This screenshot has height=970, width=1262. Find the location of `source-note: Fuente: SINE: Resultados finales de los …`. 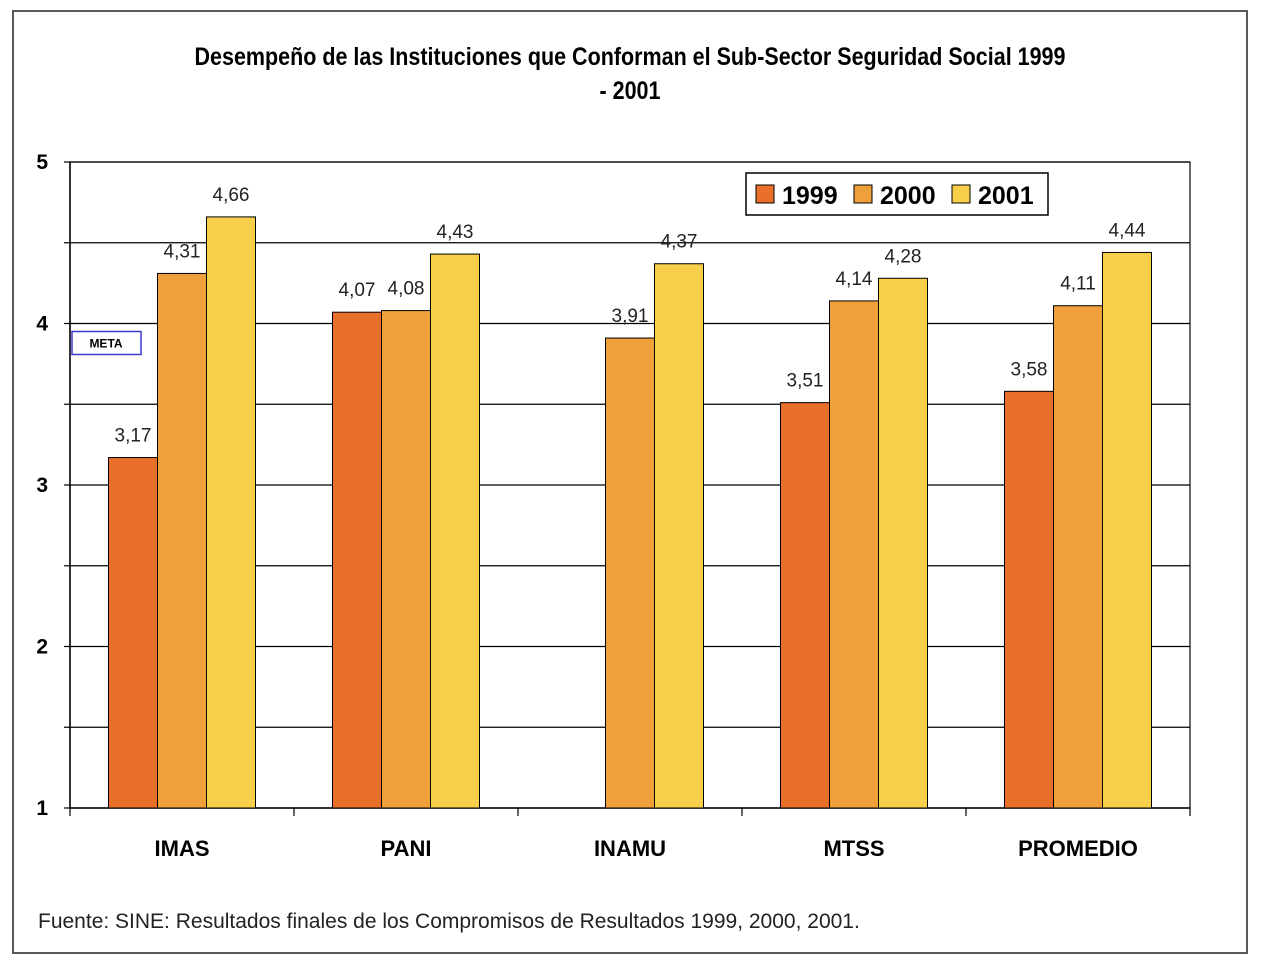

source-note: Fuente: SINE: Resultados finales de los … is located at coordinates (449, 921).